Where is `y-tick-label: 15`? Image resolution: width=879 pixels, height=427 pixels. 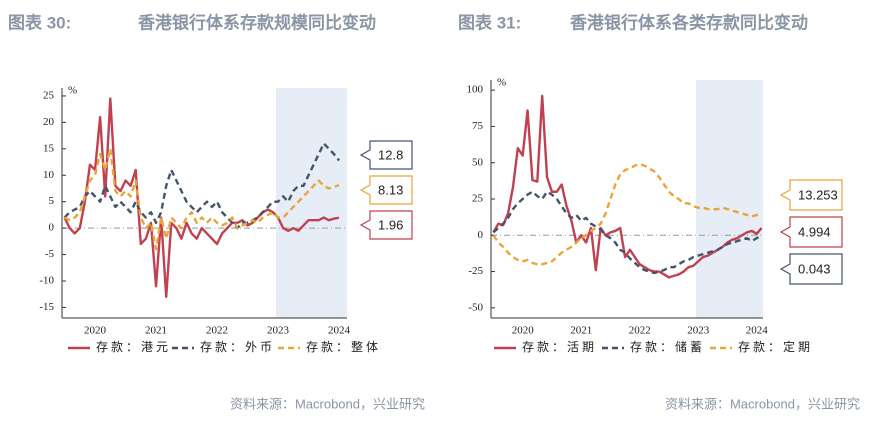
y-tick-label: 15 is located at coordinates (49, 148).